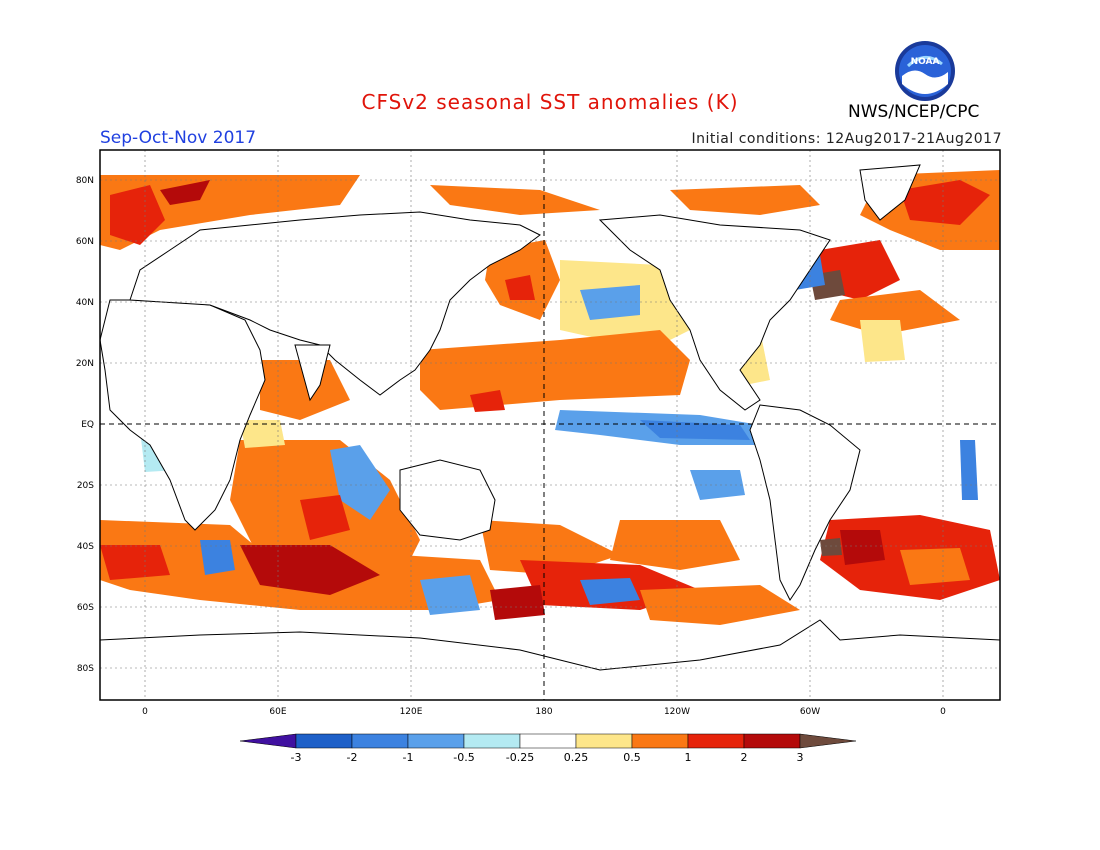 This screenshot has width=1100, height=850. I want to click on agency-label: NWS/NCEP/CPC, so click(914, 112).